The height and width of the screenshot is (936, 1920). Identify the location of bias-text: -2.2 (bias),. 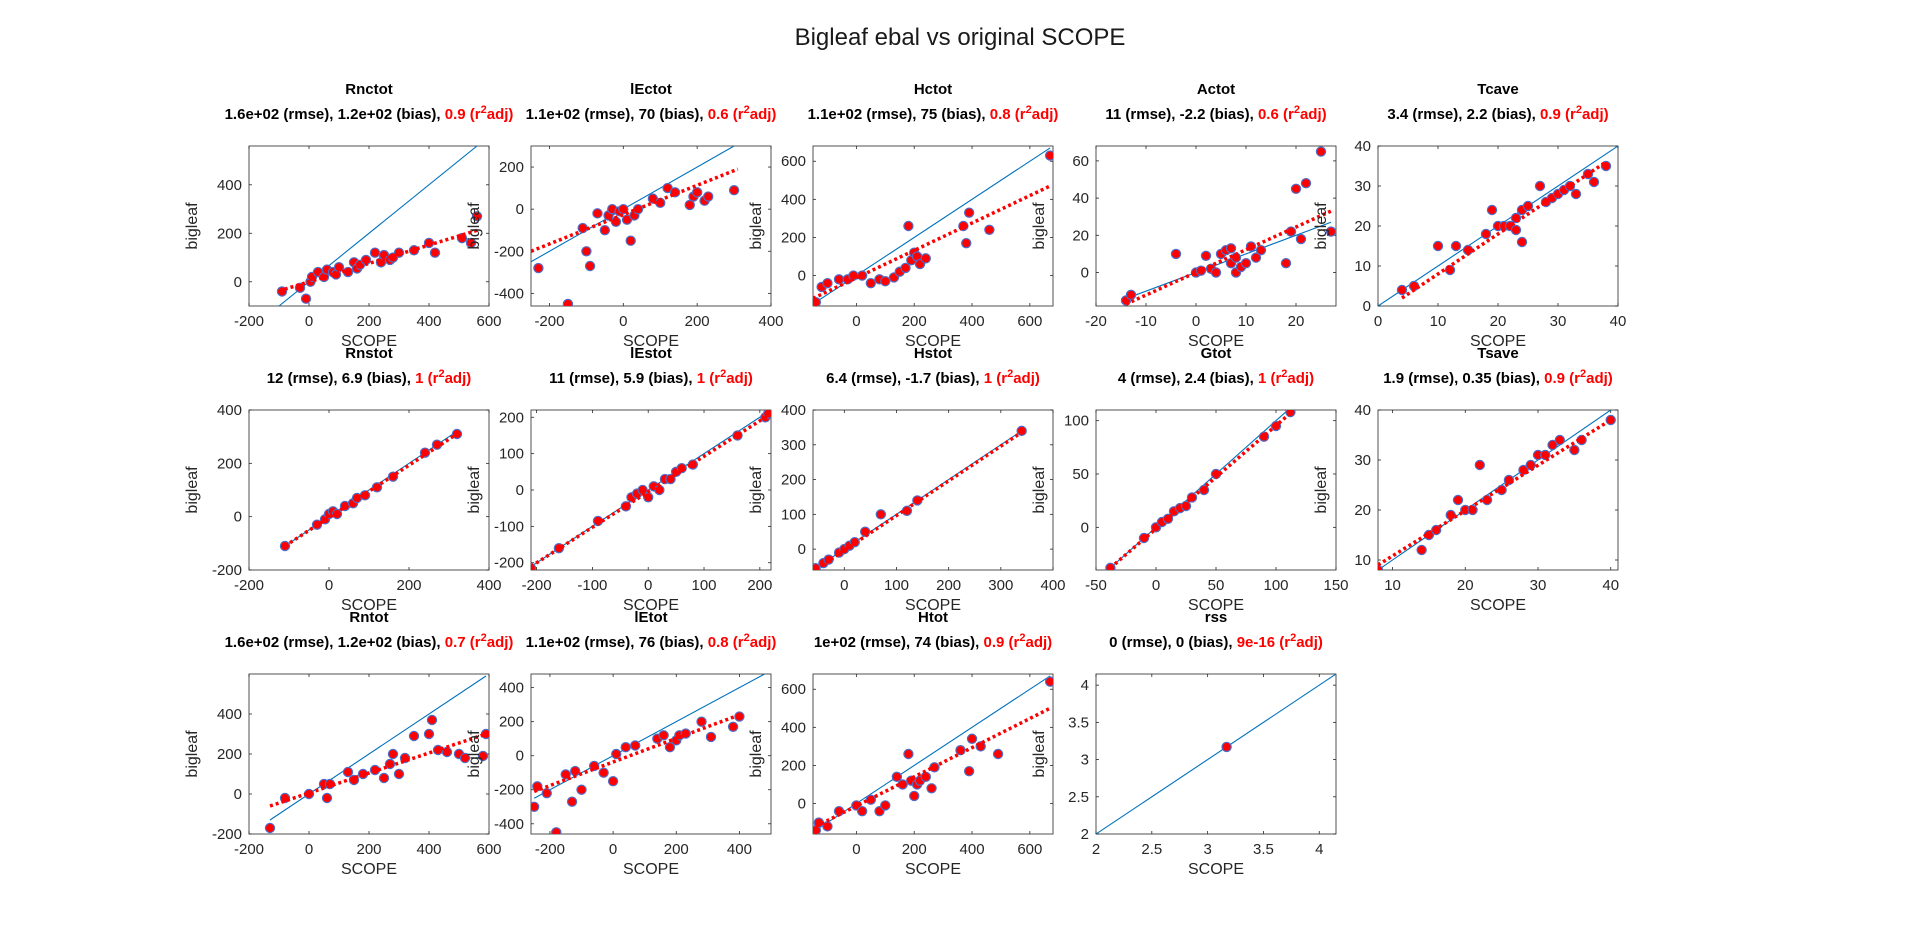
(1219, 114).